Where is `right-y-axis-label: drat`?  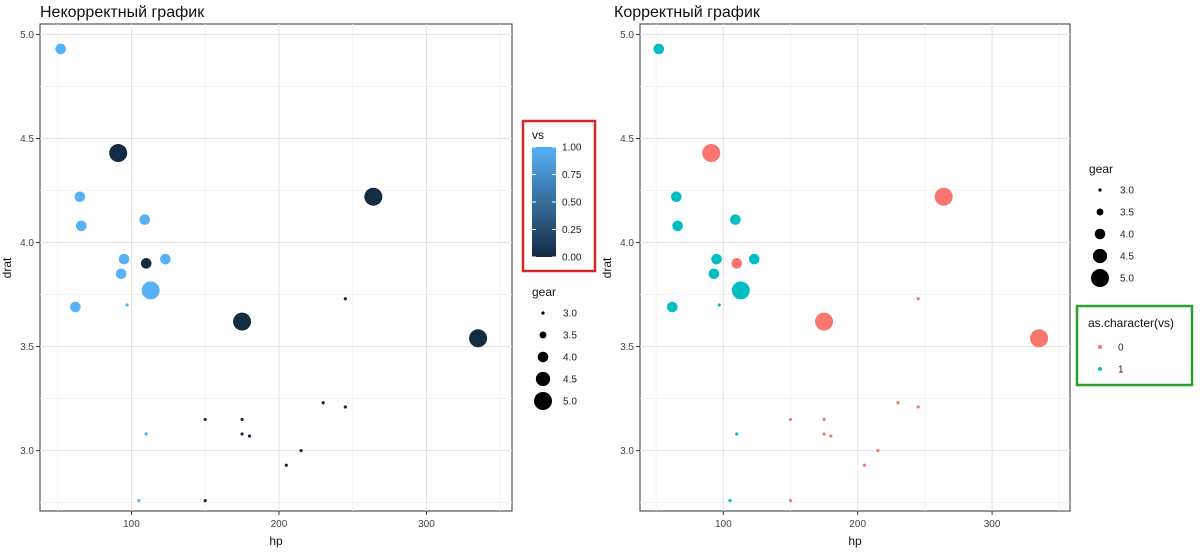
right-y-axis-label: drat is located at coordinates (607, 267).